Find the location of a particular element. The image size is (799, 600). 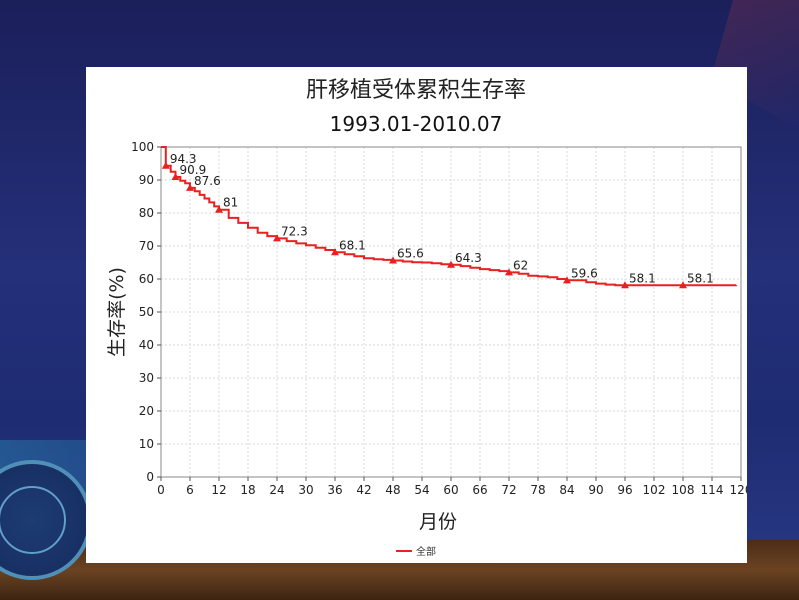

x-tick-label: 18 is located at coordinates (247, 490).